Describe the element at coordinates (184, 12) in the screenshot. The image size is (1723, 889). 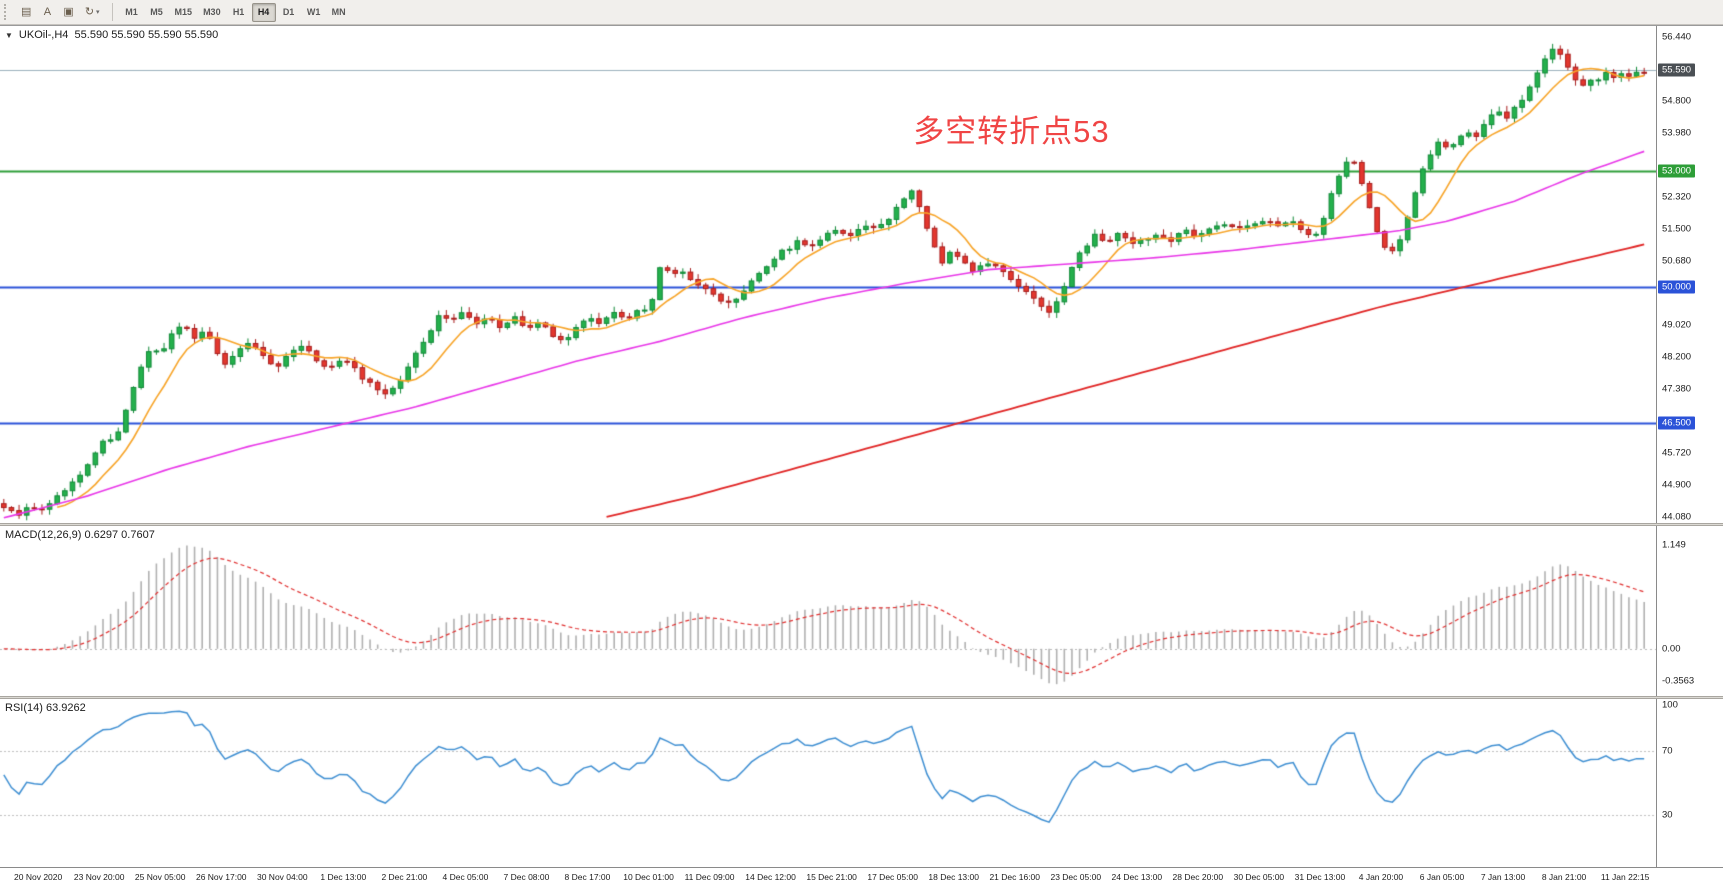
I see `timeframe-button-m15: M15` at that location.